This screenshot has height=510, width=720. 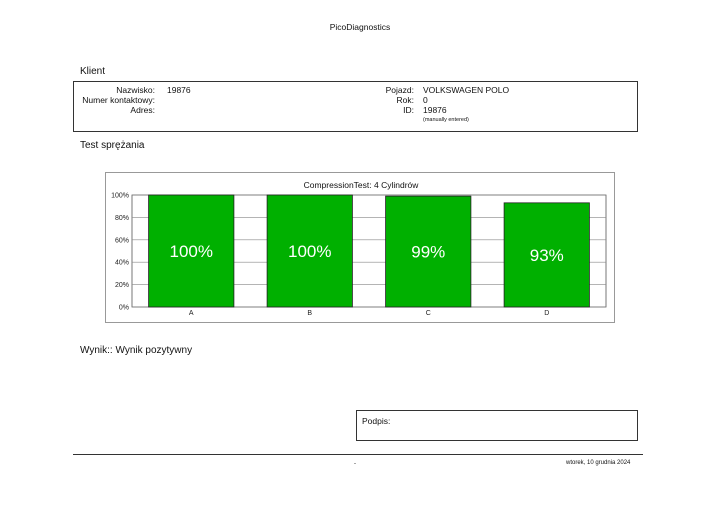 What do you see at coordinates (466, 90) in the screenshot?
I see `vehicle-value: VOLKSWAGEN POLO` at bounding box center [466, 90].